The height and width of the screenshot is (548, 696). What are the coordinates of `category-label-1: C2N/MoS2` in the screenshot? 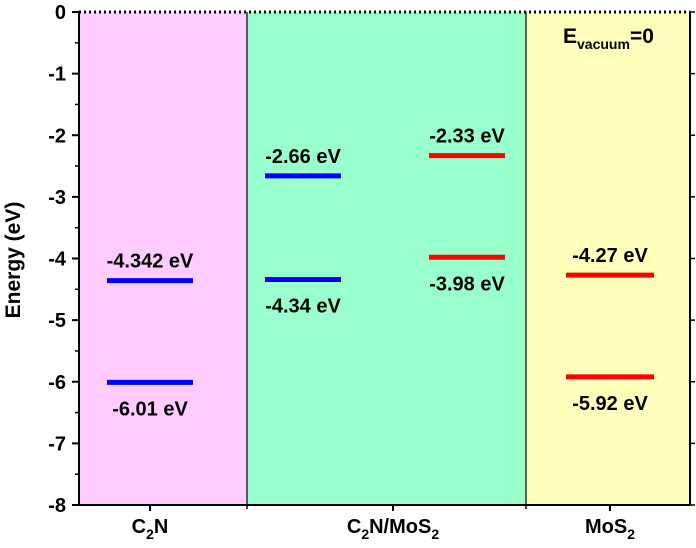 It's located at (393, 529).